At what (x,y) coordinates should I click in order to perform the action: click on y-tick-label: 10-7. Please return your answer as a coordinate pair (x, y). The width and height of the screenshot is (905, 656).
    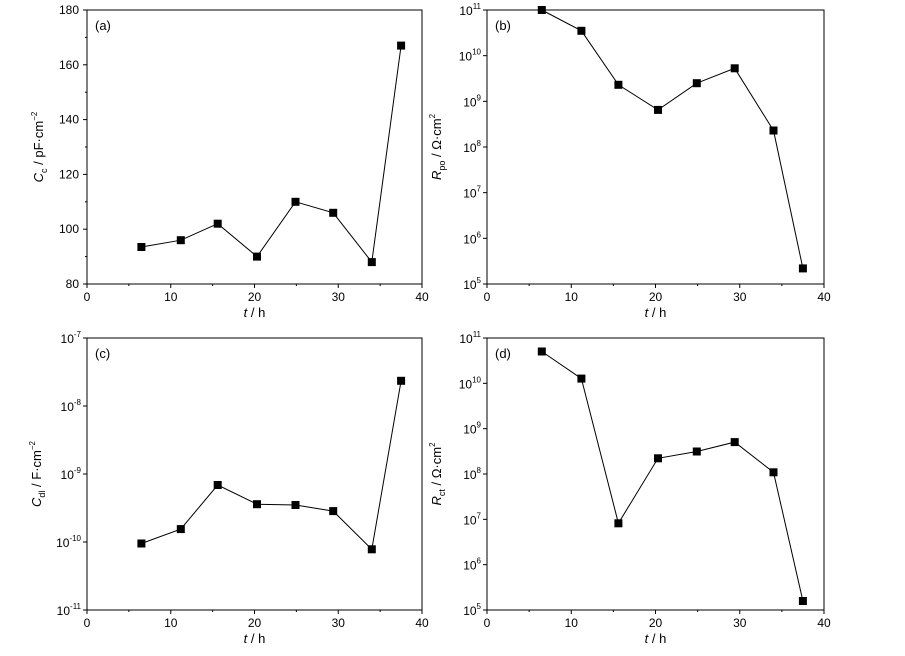
    Looking at the image, I should click on (71, 338).